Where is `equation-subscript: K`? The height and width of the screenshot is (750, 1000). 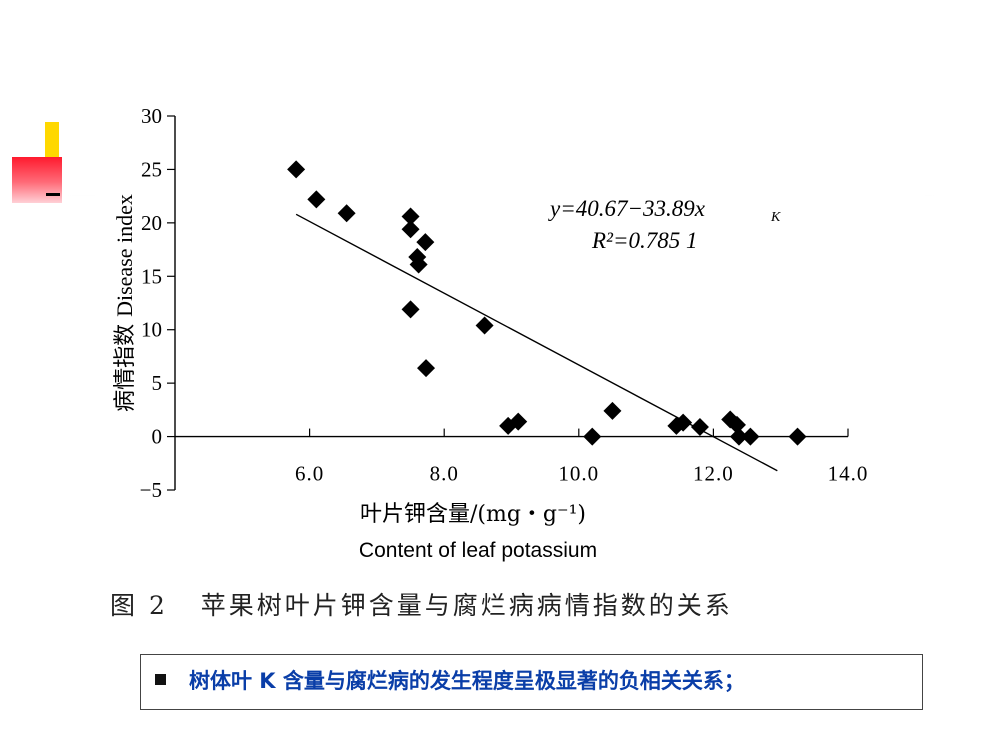
equation-subscript: K is located at coordinates (775, 217).